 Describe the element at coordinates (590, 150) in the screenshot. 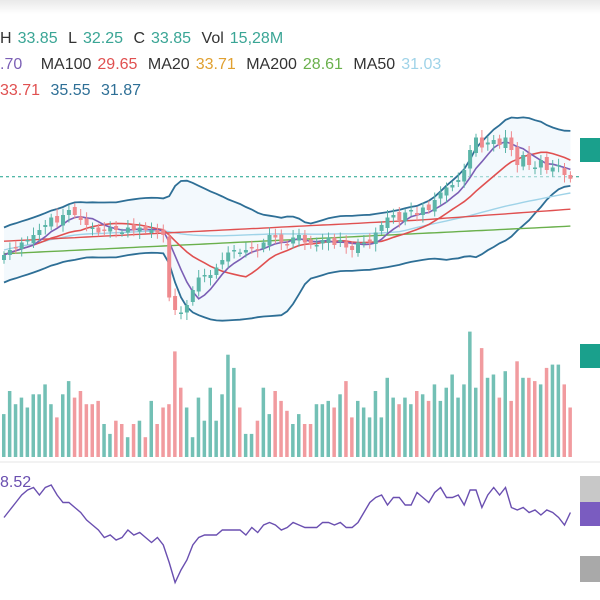

I see `last-price-marker` at that location.